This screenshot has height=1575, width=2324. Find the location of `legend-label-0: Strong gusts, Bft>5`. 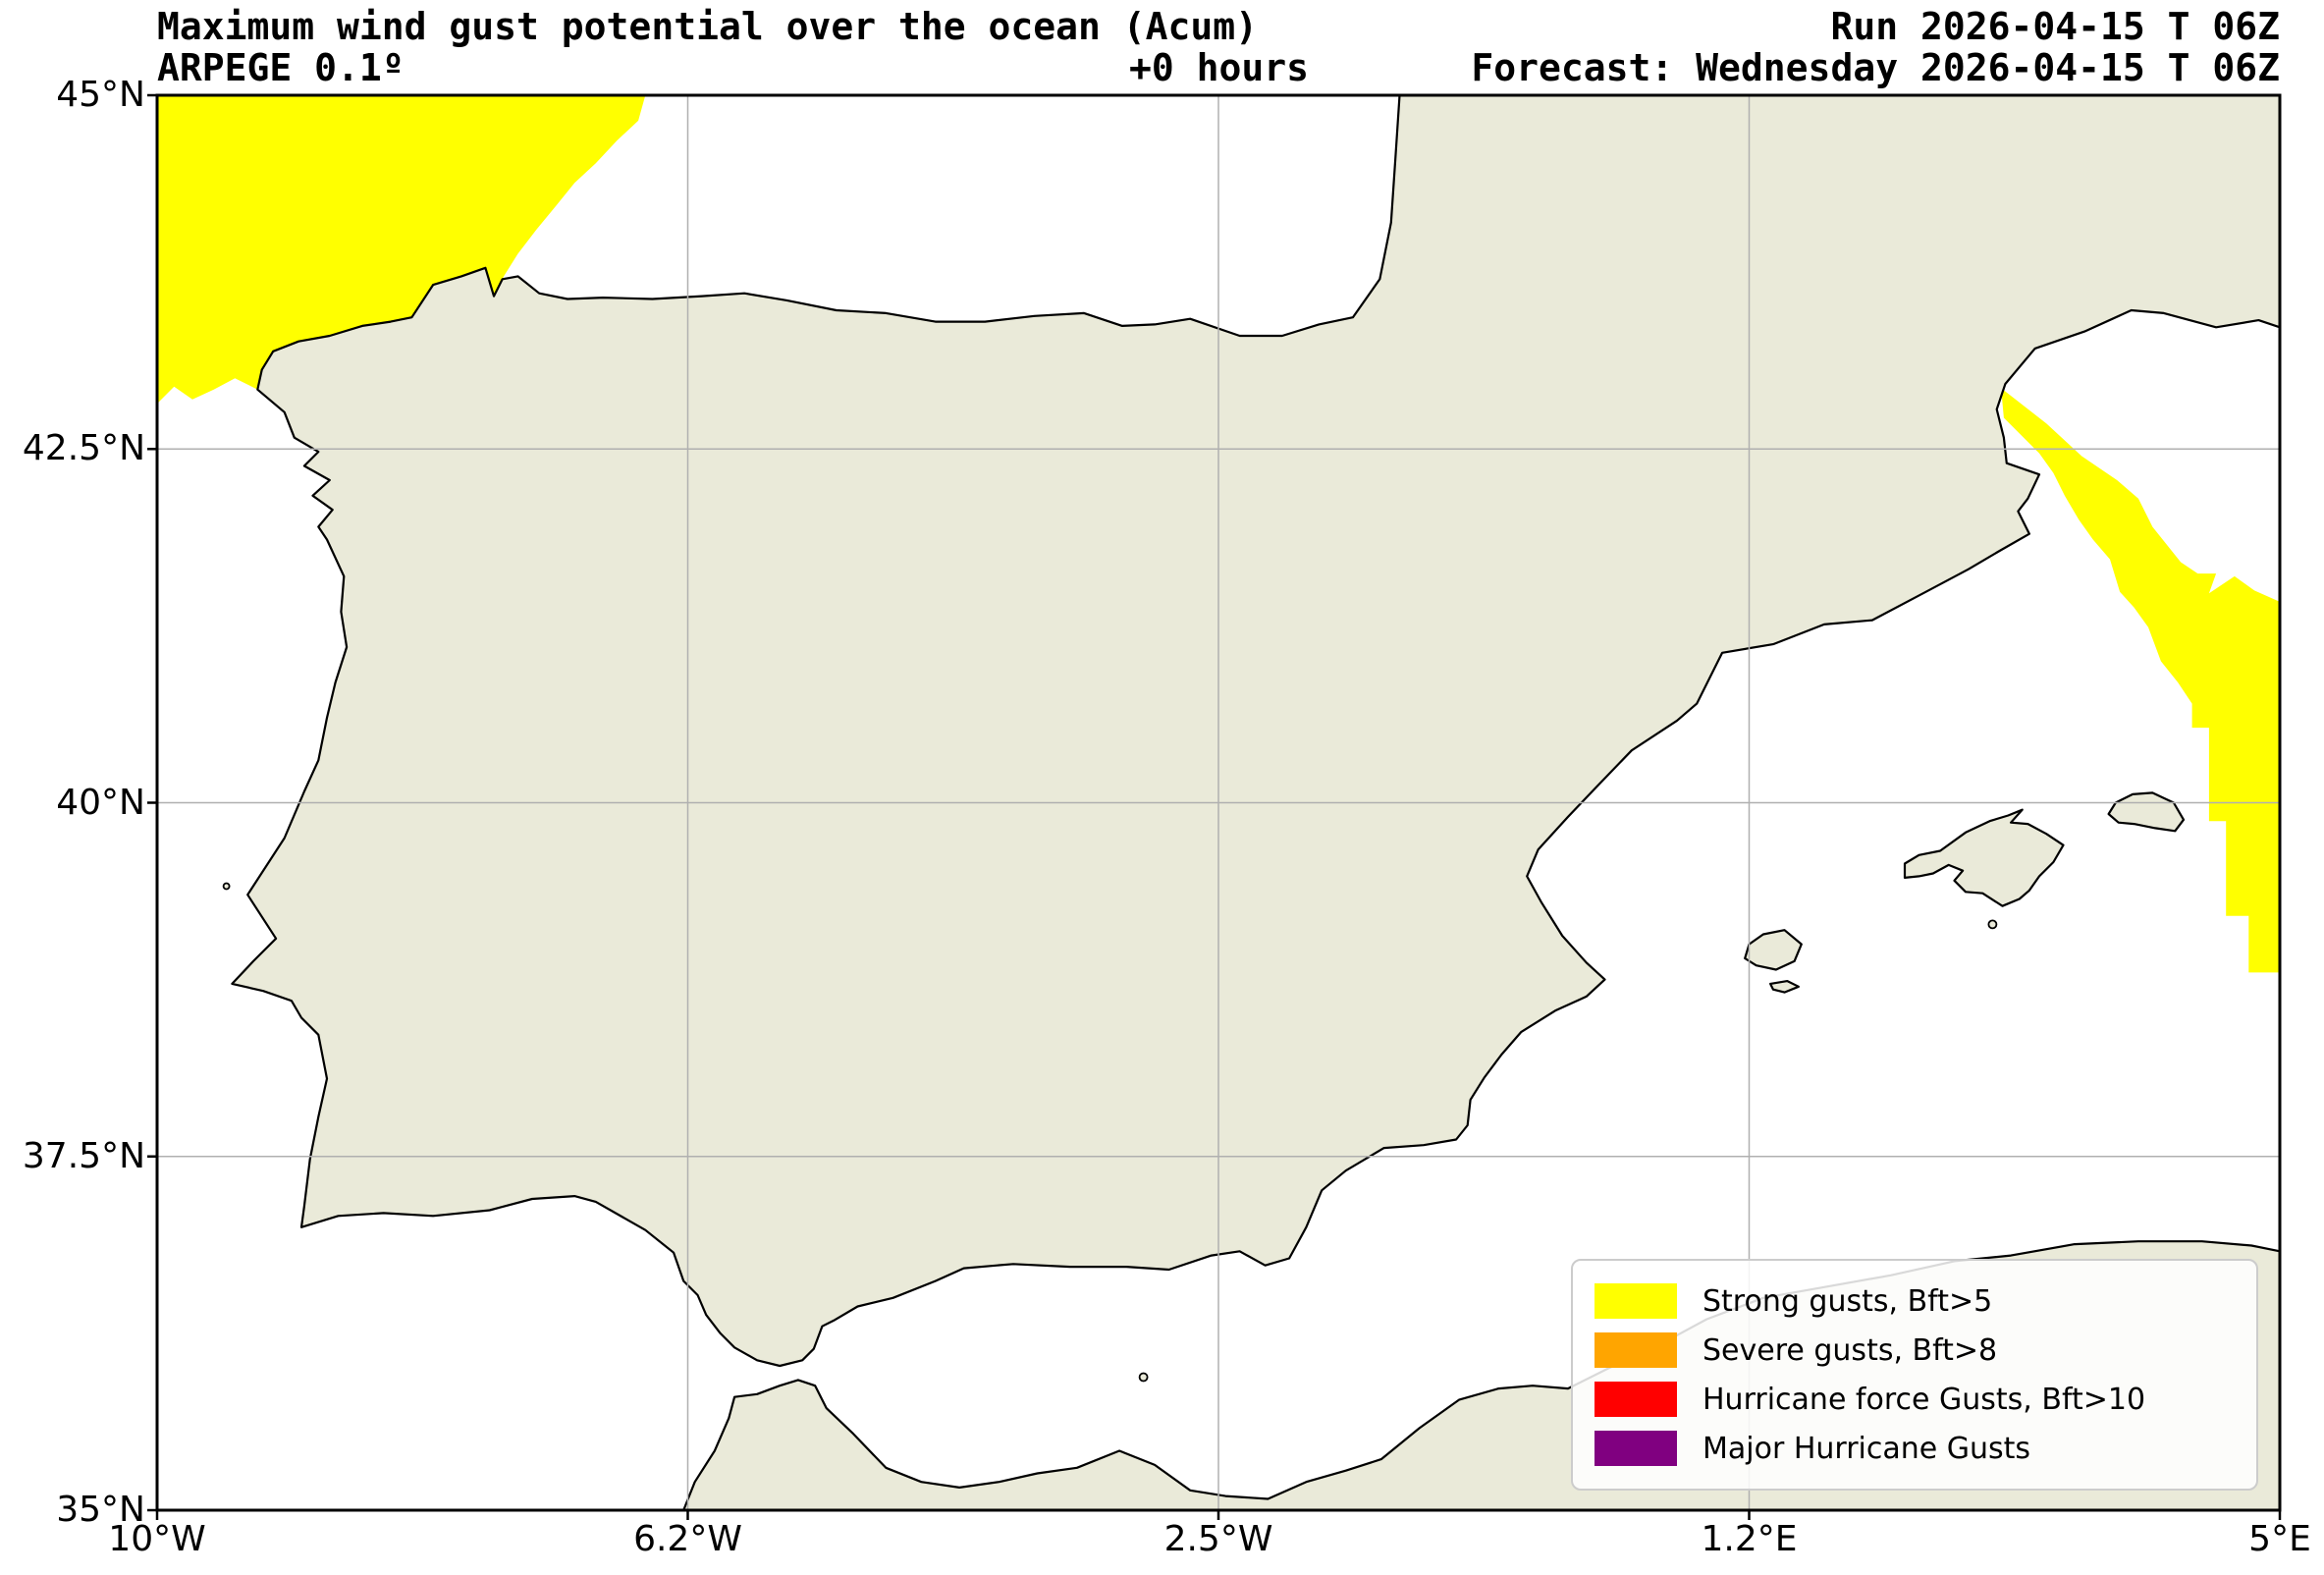

legend-label-0: Strong gusts, Bft>5 is located at coordinates (1847, 1301).